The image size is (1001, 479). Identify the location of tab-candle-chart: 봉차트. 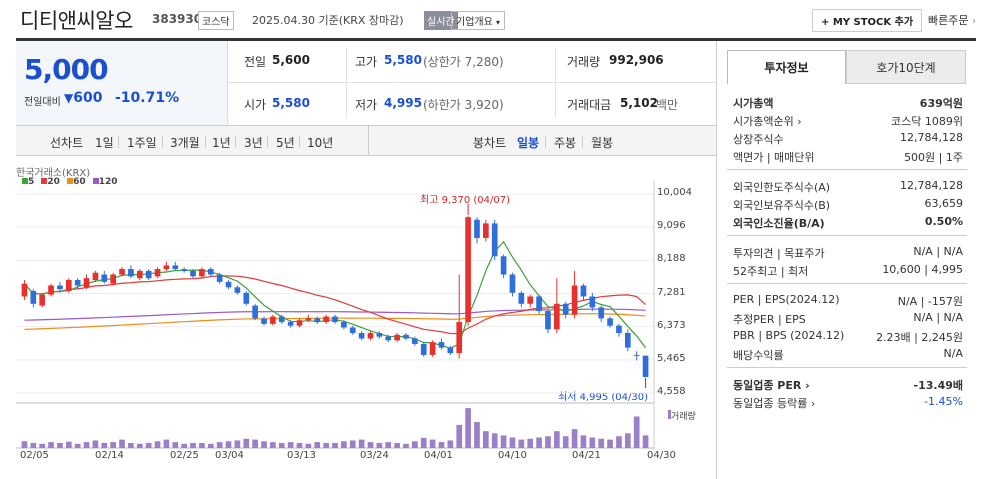
(490, 143).